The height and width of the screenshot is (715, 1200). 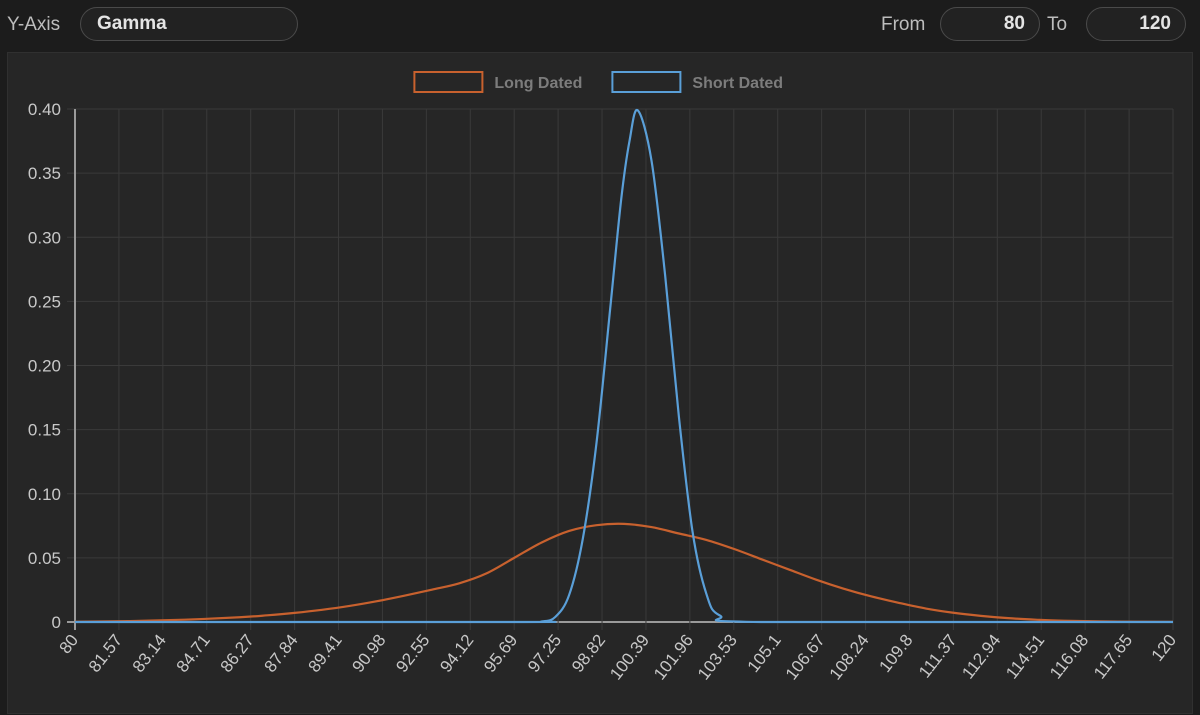 I want to click on y-tick-label: 0.30, so click(x=44, y=237).